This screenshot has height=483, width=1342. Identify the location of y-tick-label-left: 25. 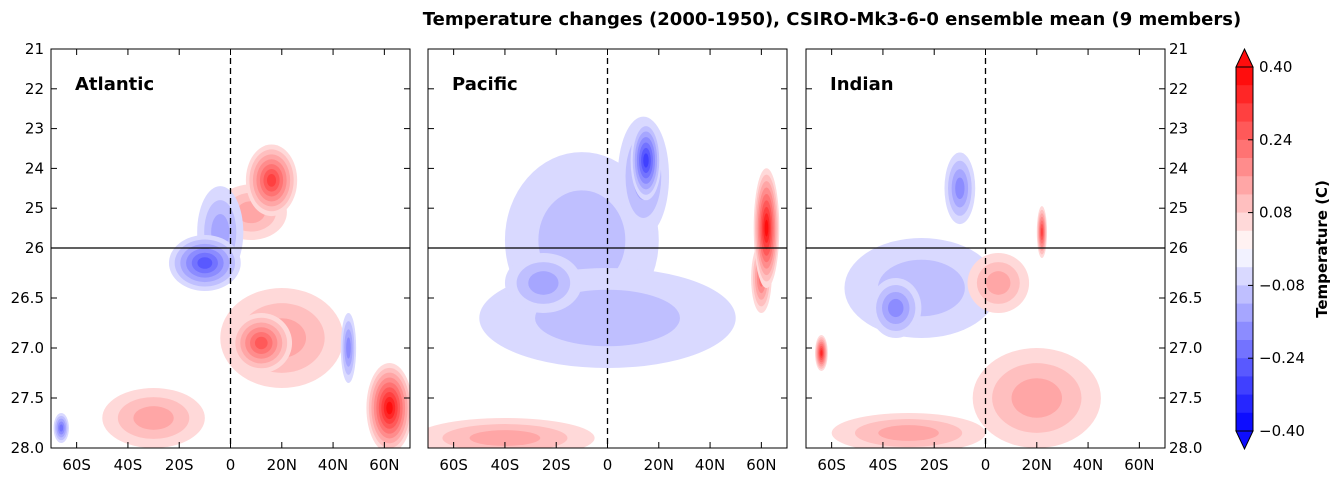
(34, 208).